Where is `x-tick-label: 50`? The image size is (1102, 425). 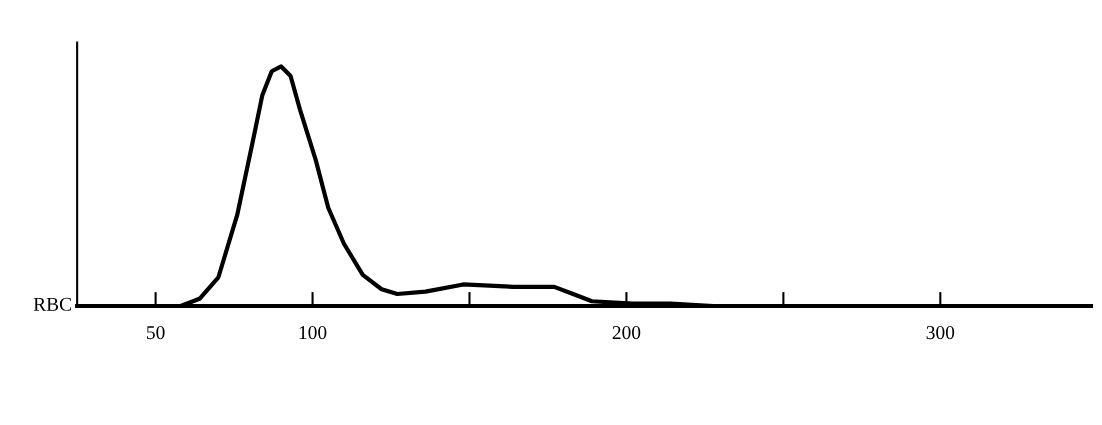
x-tick-label: 50 is located at coordinates (156, 333).